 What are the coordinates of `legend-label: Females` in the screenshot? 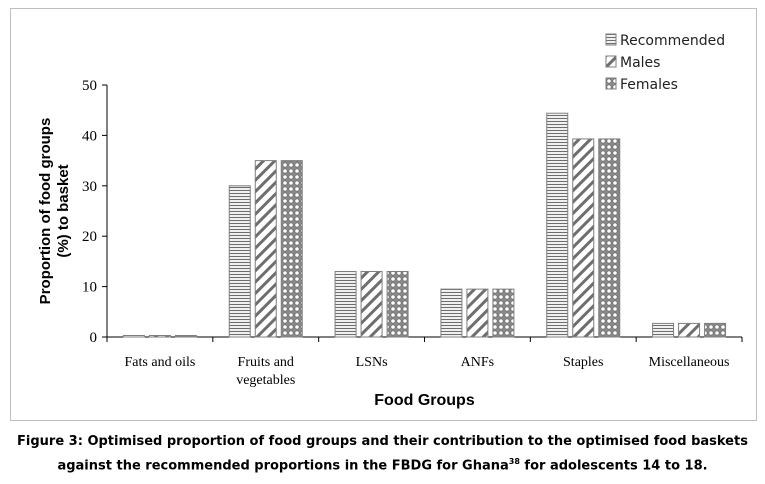 It's located at (649, 85).